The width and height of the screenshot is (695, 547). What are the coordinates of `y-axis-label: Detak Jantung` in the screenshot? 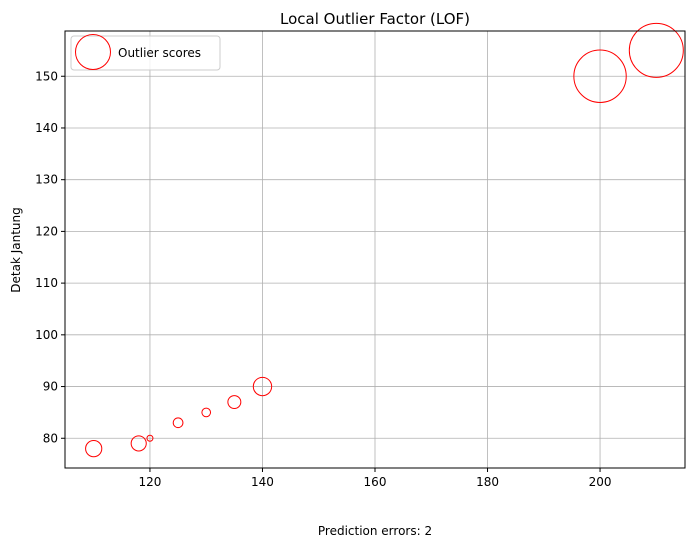 It's located at (16, 249).